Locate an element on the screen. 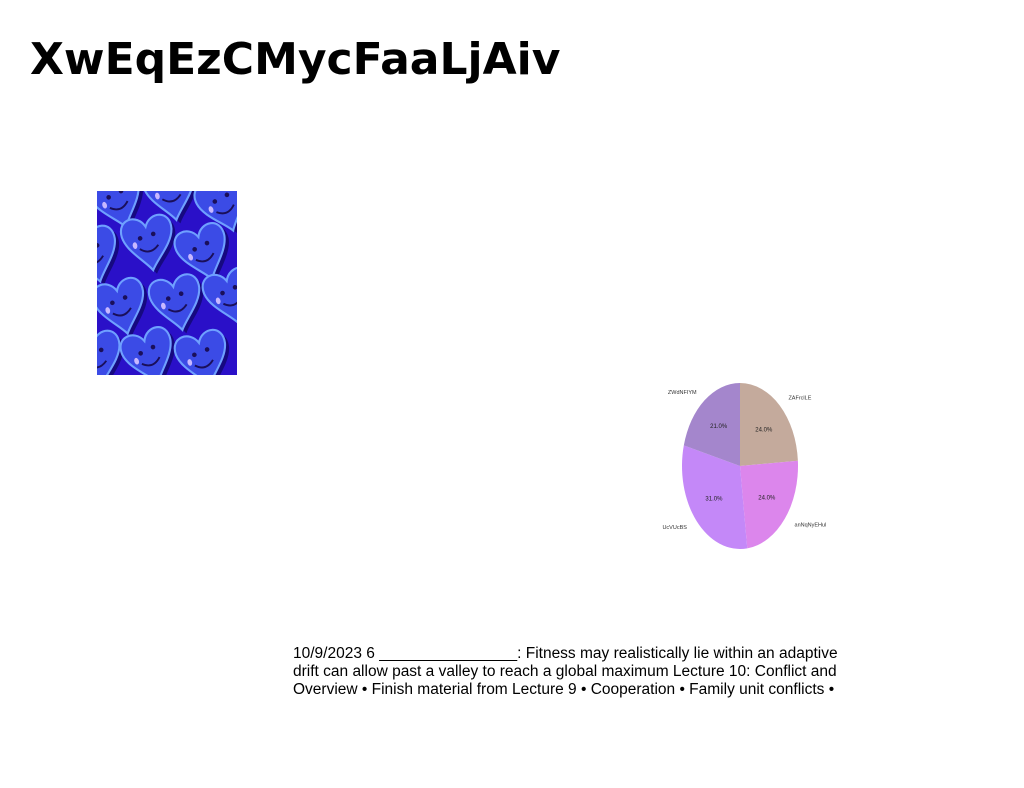 This screenshot has width=1024, height=788. heart-pattern-image is located at coordinates (167, 283).